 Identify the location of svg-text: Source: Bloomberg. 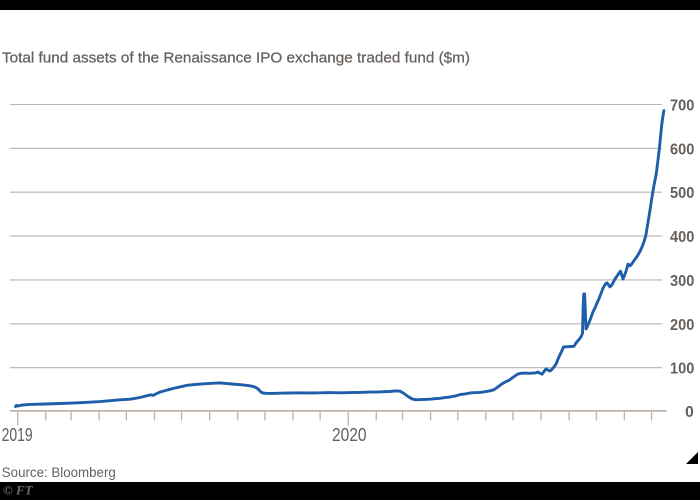
(59, 472).